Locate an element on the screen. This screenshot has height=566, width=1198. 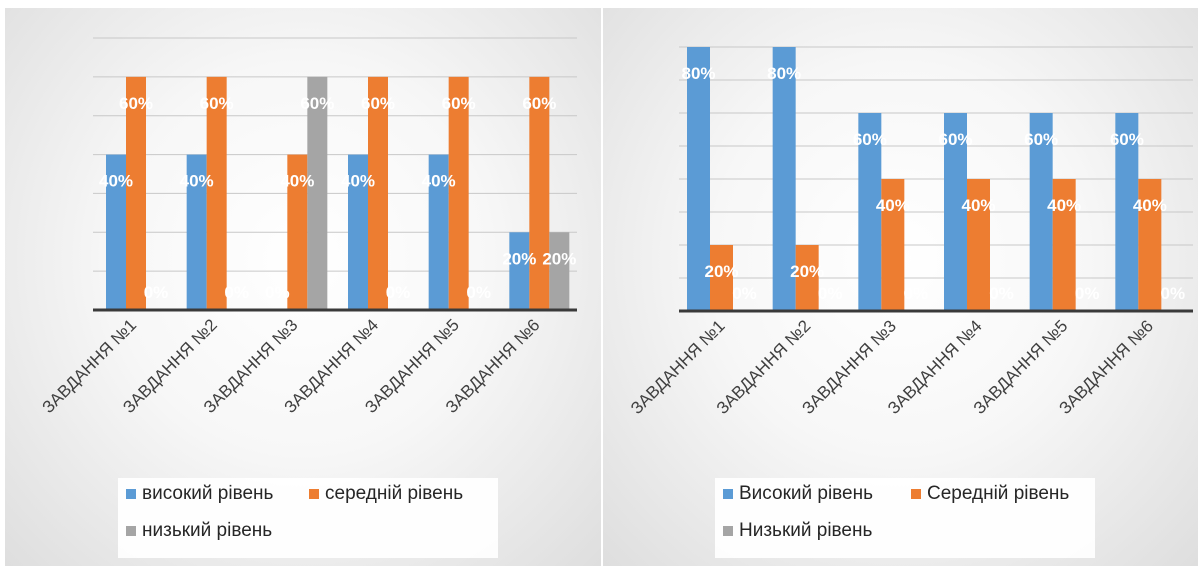
legend-label: низький рівень is located at coordinates (207, 530).